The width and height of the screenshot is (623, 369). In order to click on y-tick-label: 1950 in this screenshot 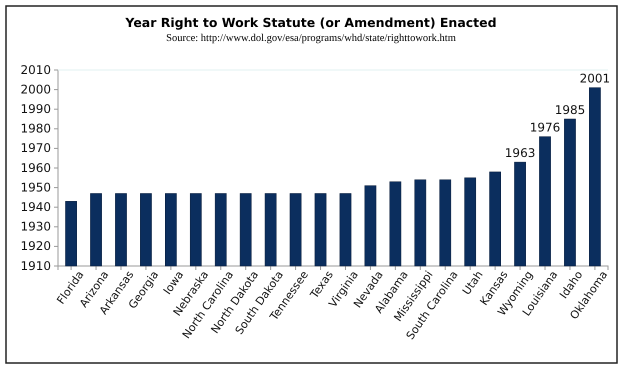, I will do `click(35, 187)`.